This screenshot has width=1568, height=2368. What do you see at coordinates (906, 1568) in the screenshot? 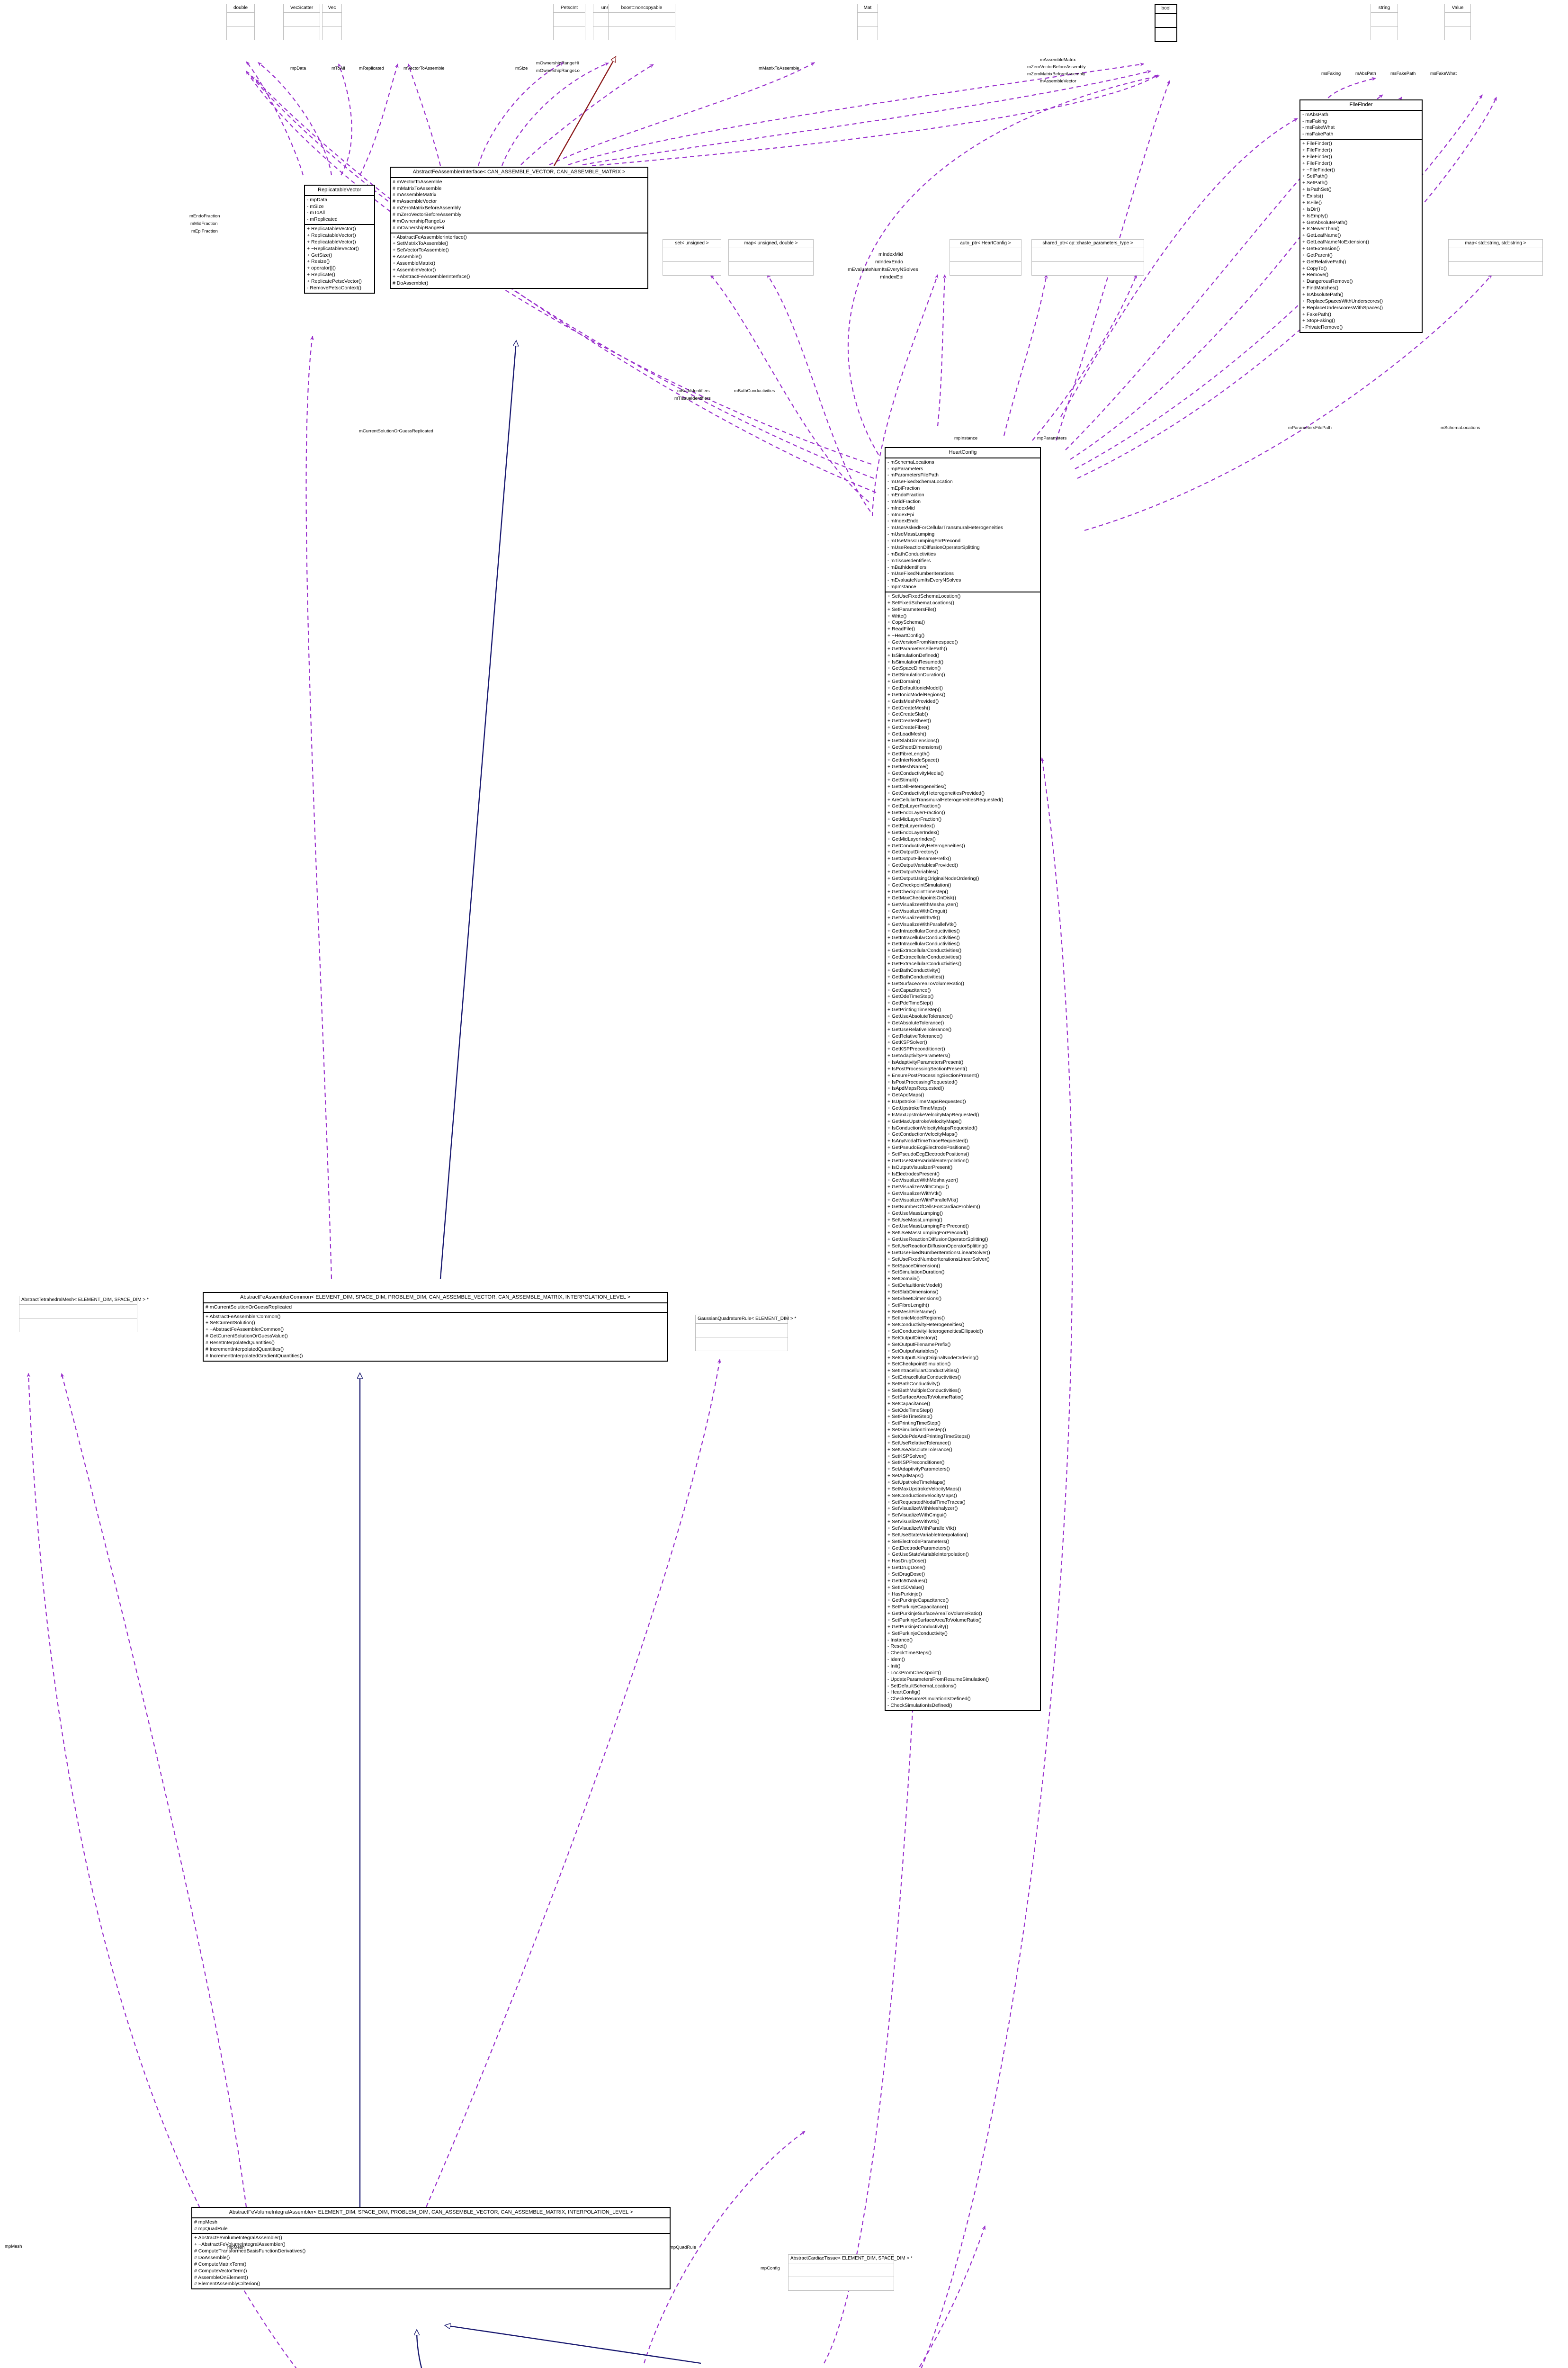
I see `op-row: + GetDrugDose()` at bounding box center [906, 1568].